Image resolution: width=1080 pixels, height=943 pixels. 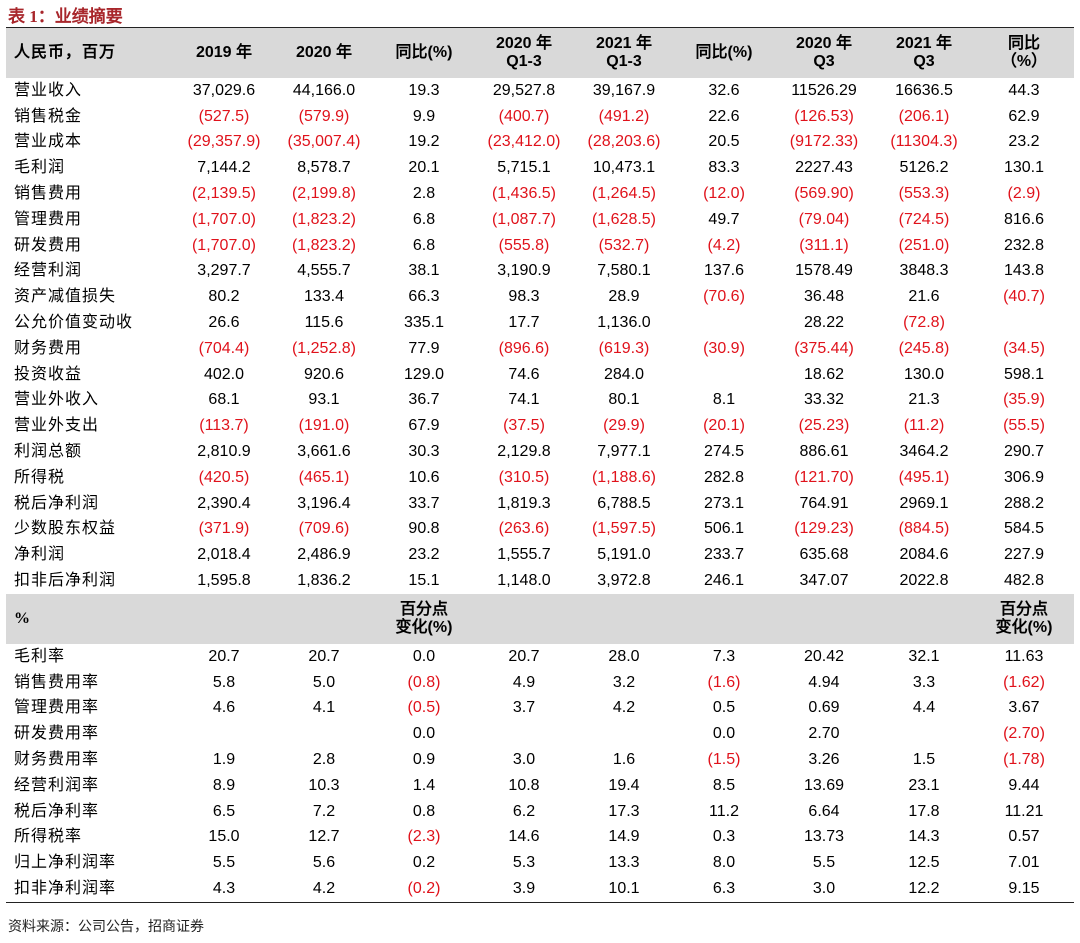 What do you see at coordinates (524, 52) in the screenshot?
I see `column-header: 2020 年 Q1-3` at bounding box center [524, 52].